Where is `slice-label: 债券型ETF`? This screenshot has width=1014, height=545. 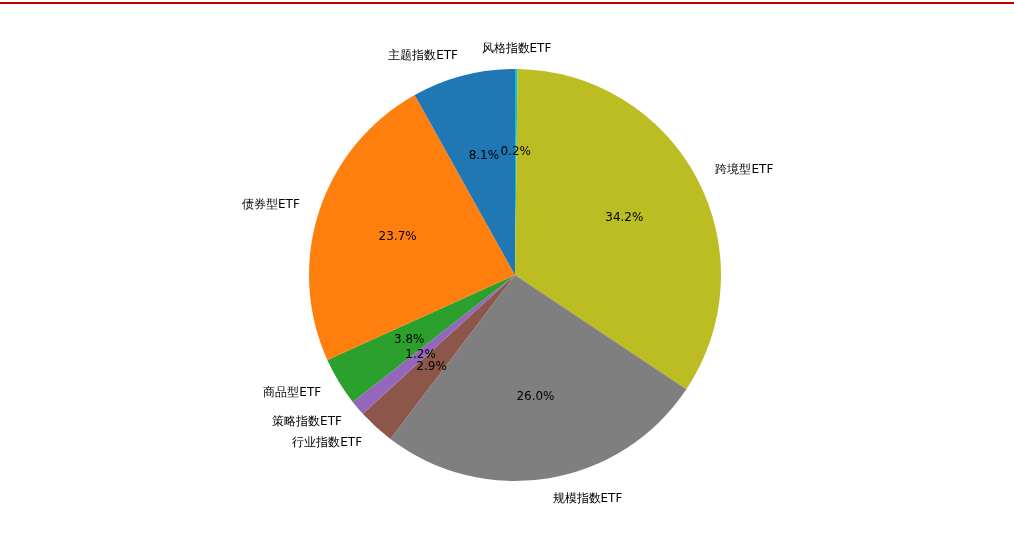
slice-label: 债券型ETF is located at coordinates (270, 203).